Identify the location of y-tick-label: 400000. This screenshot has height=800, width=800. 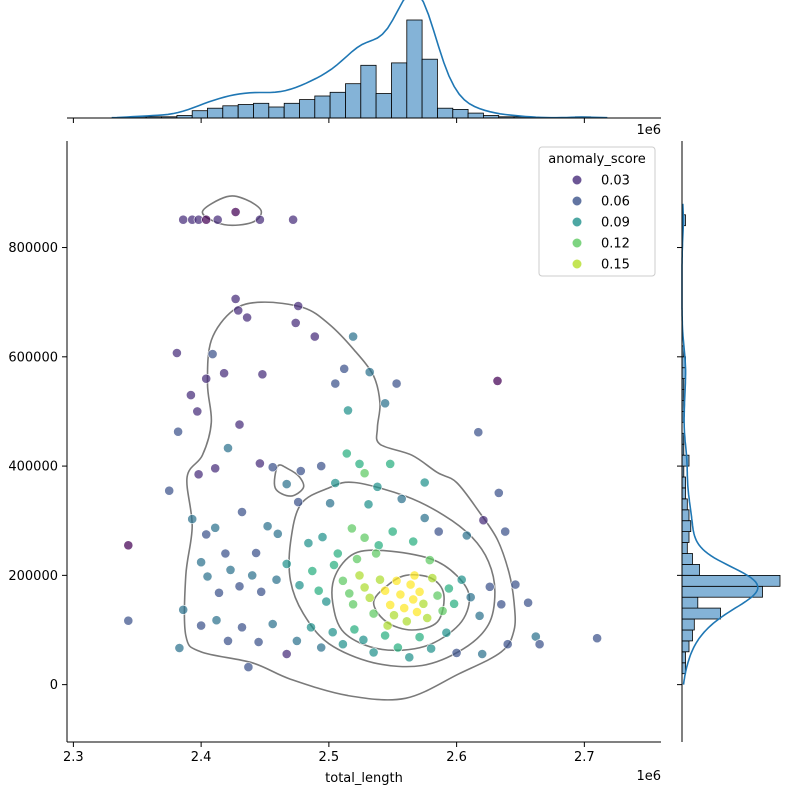
(33, 467).